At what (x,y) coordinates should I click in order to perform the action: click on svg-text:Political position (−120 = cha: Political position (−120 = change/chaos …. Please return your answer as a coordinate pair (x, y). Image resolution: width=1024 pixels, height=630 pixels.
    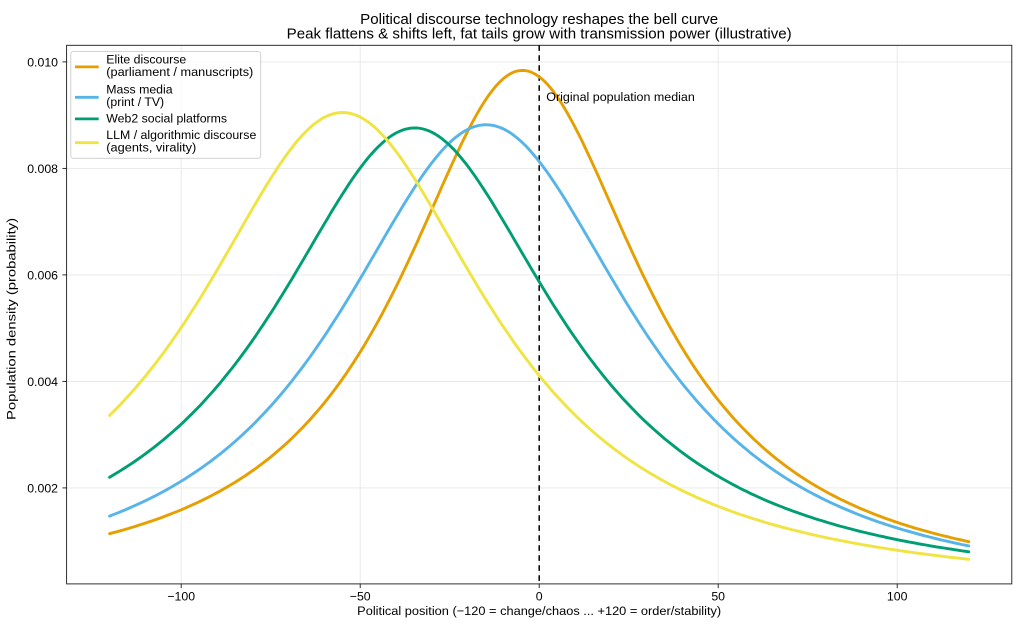
    Looking at the image, I should click on (539, 611).